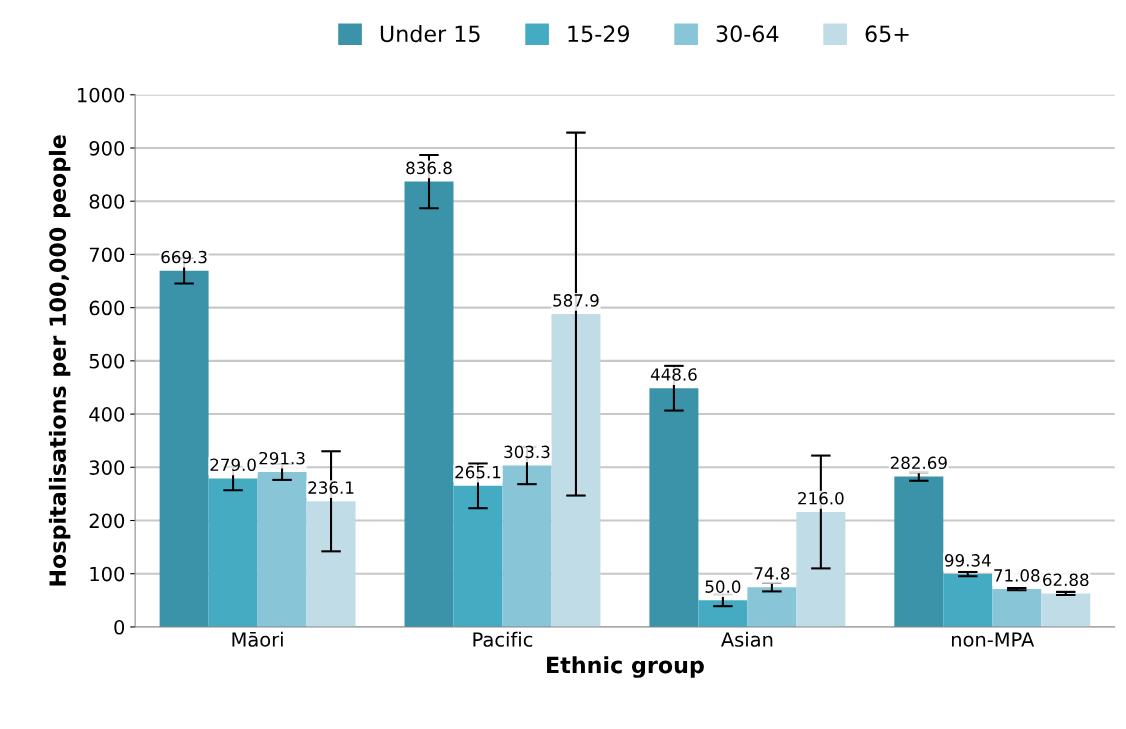 The height and width of the screenshot is (729, 1126). What do you see at coordinates (107, 308) in the screenshot?
I see `y-tick-label: 600` at bounding box center [107, 308].